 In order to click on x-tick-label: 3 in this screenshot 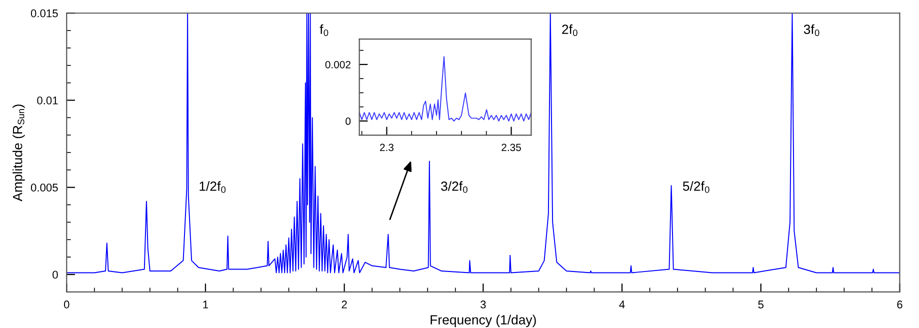, I will do `click(483, 304)`.